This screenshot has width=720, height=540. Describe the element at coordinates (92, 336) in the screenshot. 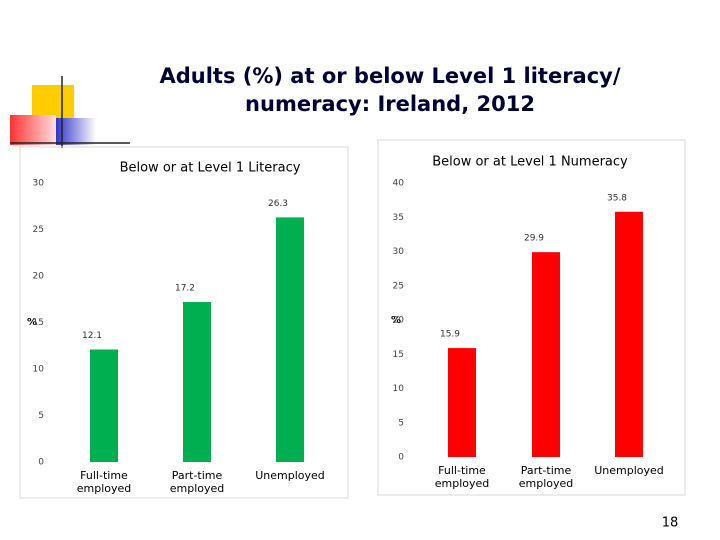

I see `value-label: 12.1` at that location.